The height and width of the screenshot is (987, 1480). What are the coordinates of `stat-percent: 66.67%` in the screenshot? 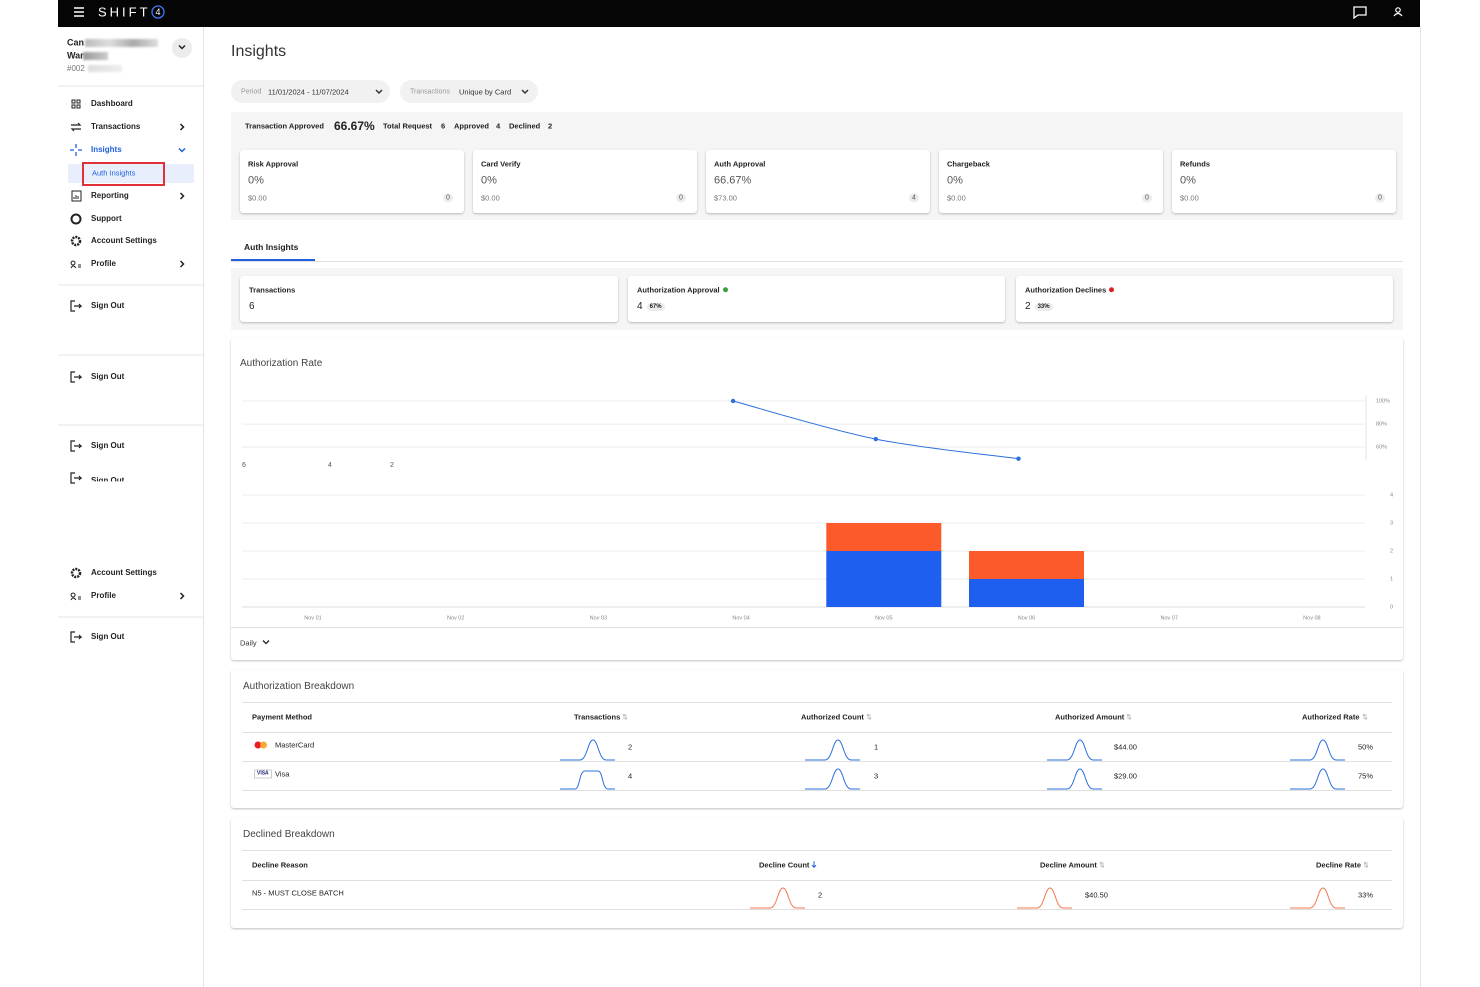 It's located at (733, 180).